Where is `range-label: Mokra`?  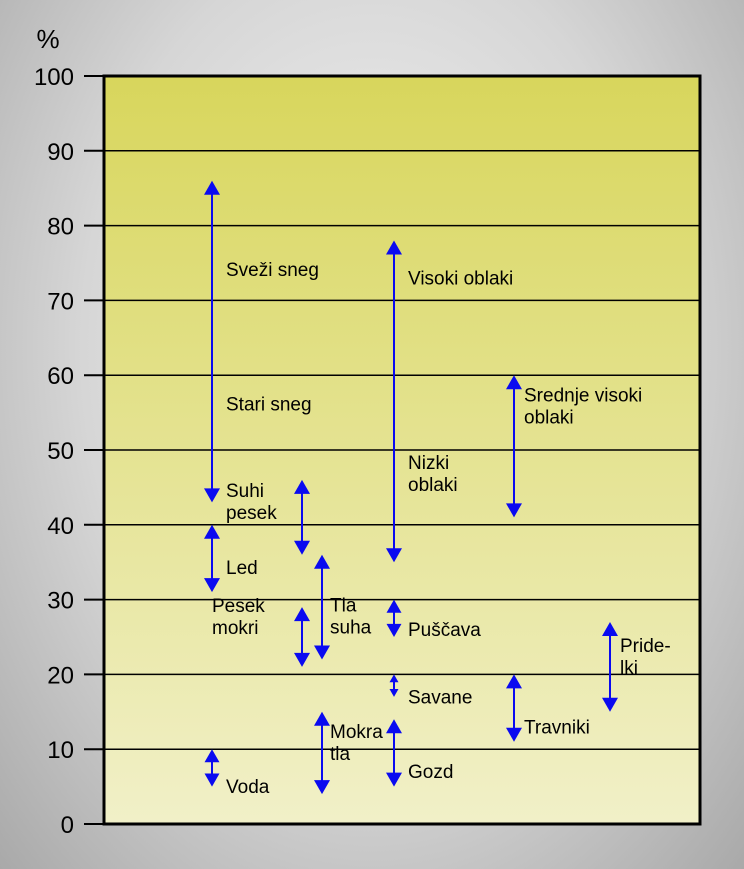
range-label: Mokra is located at coordinates (356, 732).